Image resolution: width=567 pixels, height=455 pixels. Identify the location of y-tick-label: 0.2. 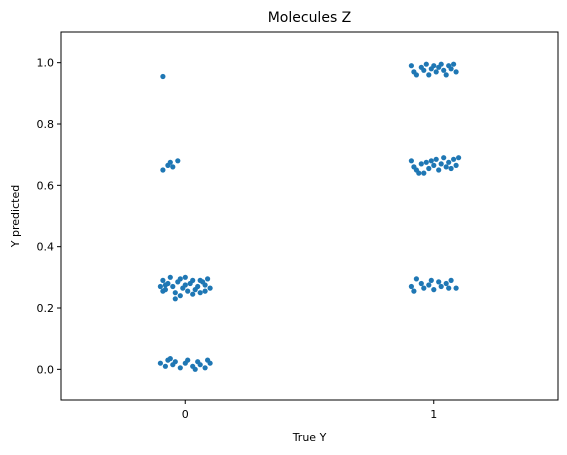
(46, 308).